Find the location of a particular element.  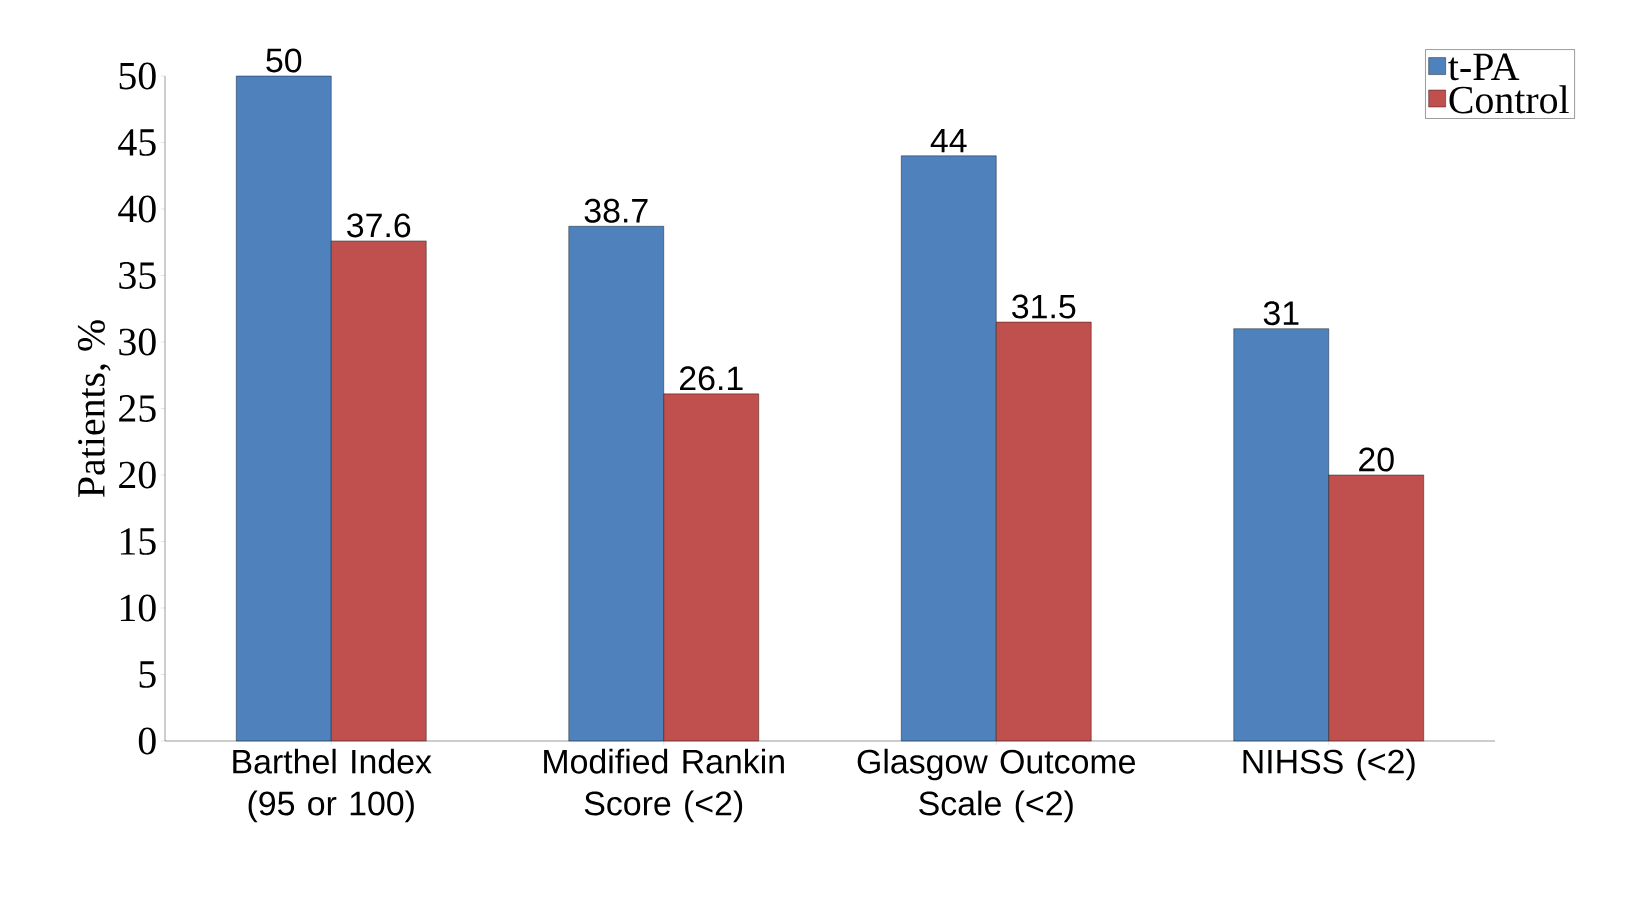

data-label: 31 is located at coordinates (1281, 313).